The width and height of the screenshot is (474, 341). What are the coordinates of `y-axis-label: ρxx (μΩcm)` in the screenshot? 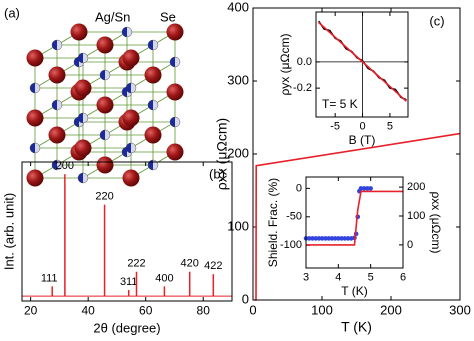 It's located at (222, 154).